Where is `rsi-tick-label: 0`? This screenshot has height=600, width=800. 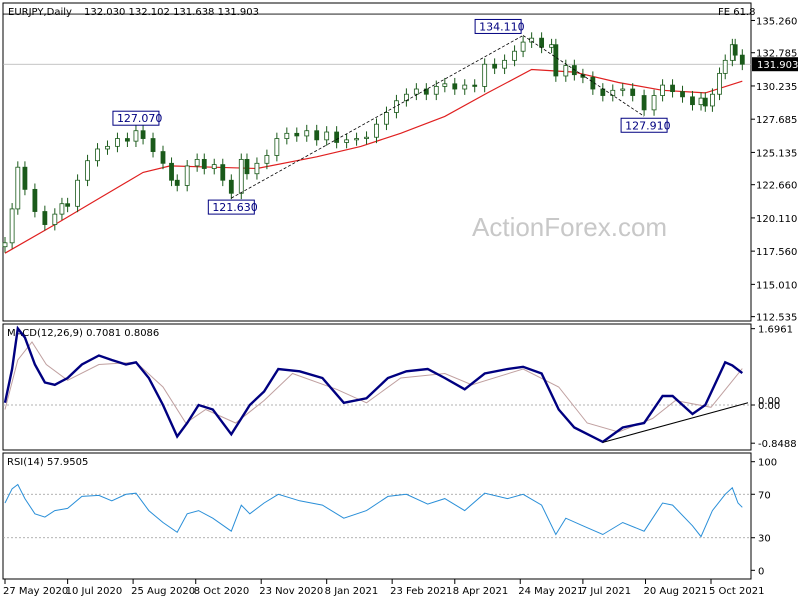 rsi-tick-label: 0 is located at coordinates (761, 571).